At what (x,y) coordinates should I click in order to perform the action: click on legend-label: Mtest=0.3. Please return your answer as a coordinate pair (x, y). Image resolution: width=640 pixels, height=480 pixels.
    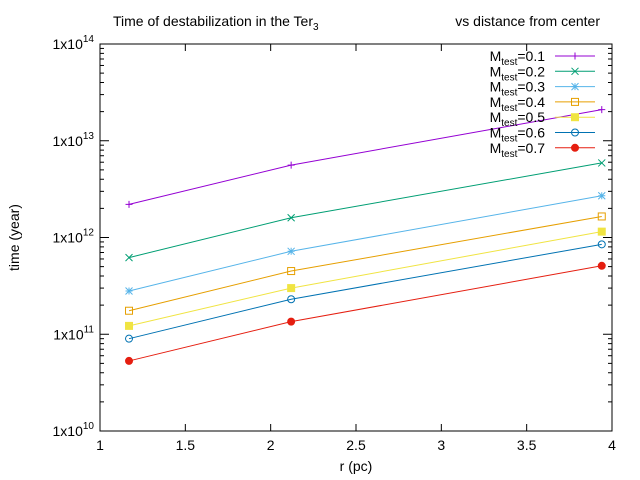
    Looking at the image, I should click on (518, 89).